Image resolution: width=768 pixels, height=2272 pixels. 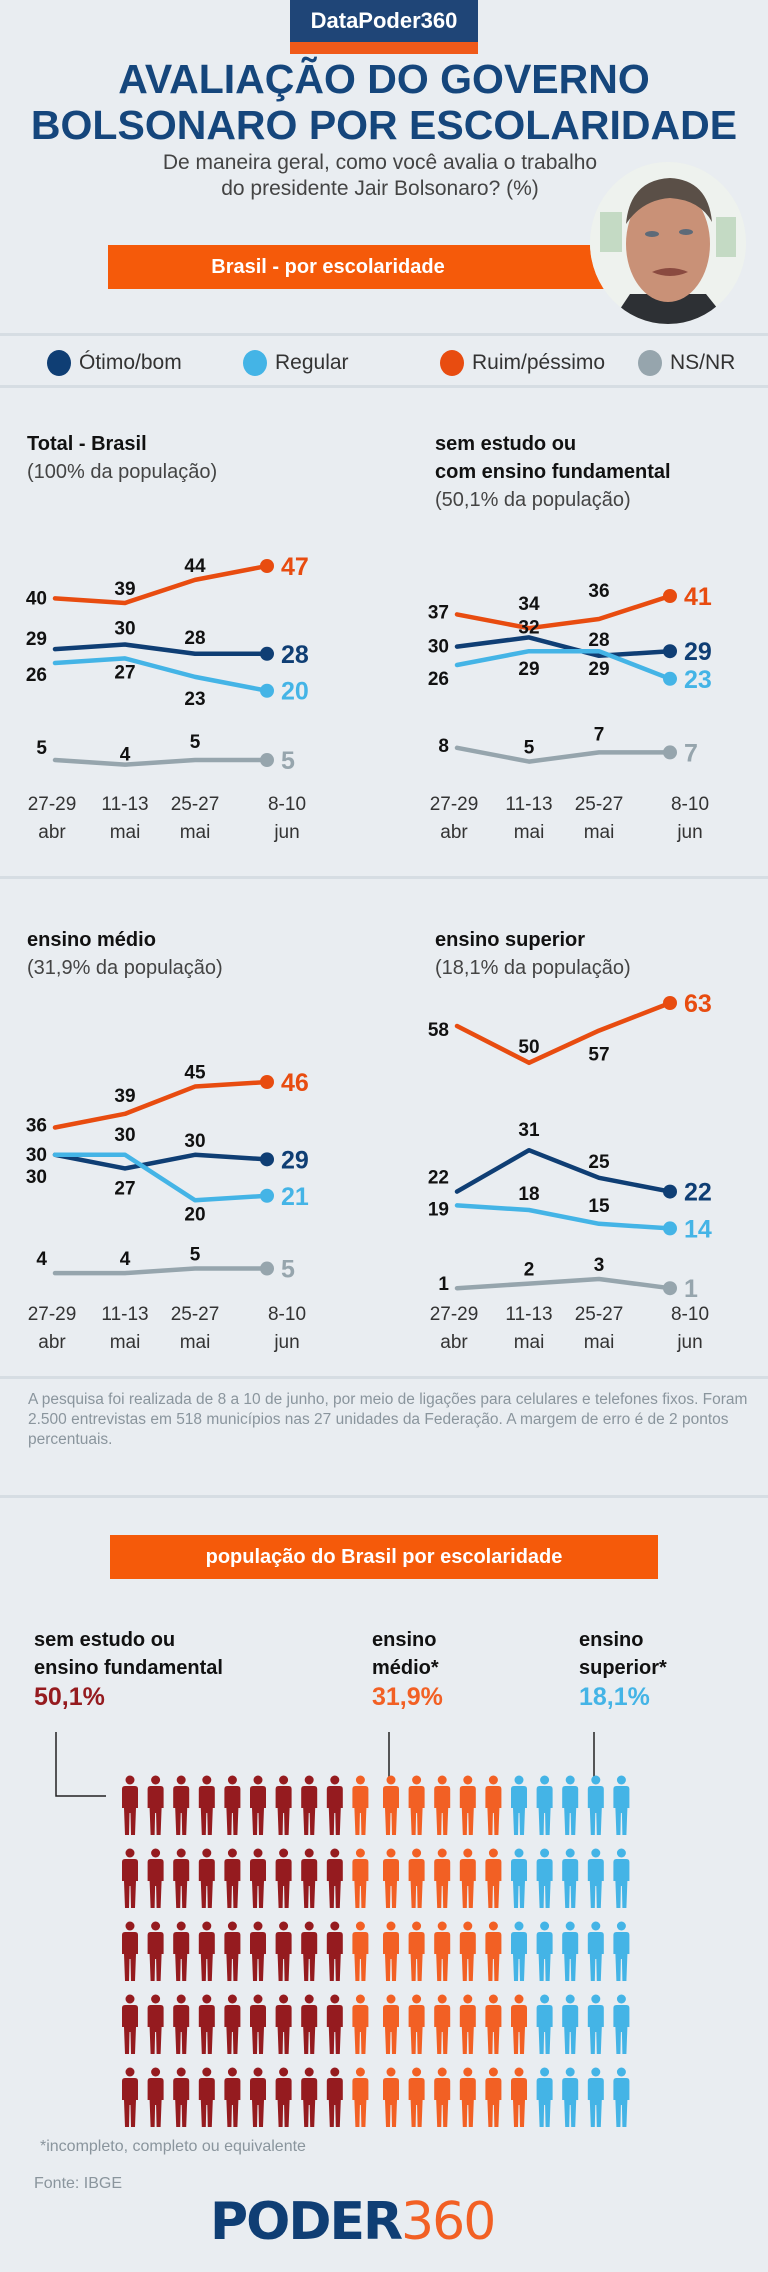 What do you see at coordinates (611, 1640) in the screenshot?
I see `pop-label-line1: ensino` at bounding box center [611, 1640].